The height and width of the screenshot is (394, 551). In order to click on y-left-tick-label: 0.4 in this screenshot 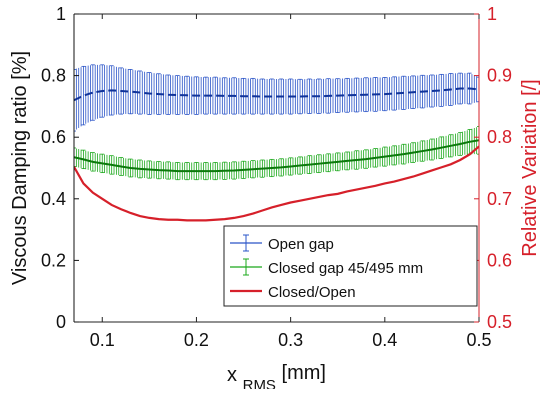, I will do `click(53, 199)`.